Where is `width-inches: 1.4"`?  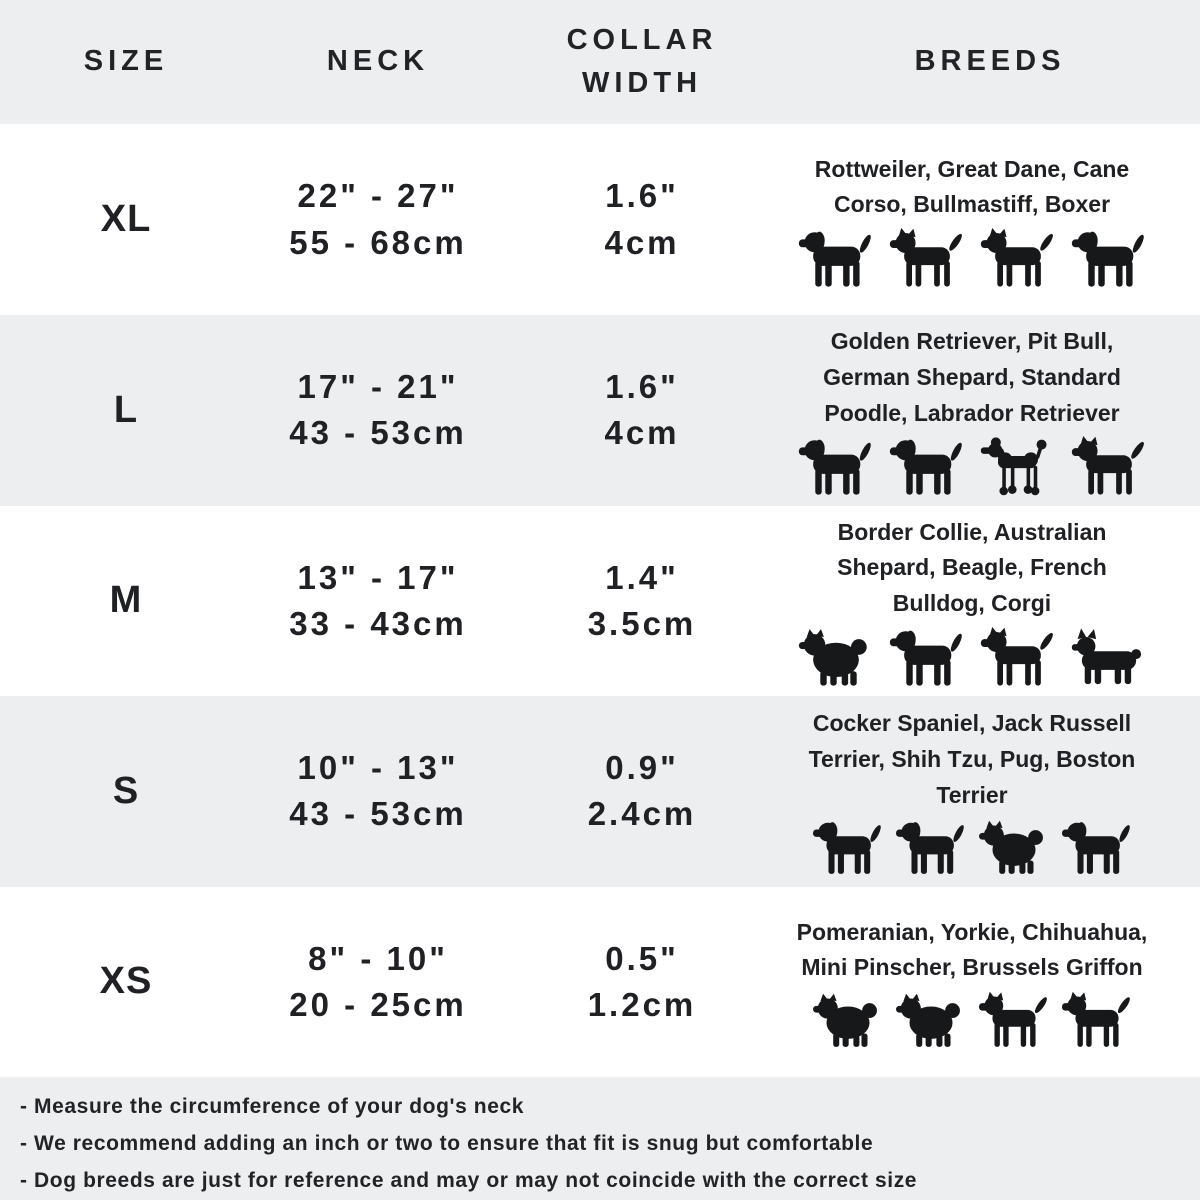 width-inches: 1.4" is located at coordinates (642, 577).